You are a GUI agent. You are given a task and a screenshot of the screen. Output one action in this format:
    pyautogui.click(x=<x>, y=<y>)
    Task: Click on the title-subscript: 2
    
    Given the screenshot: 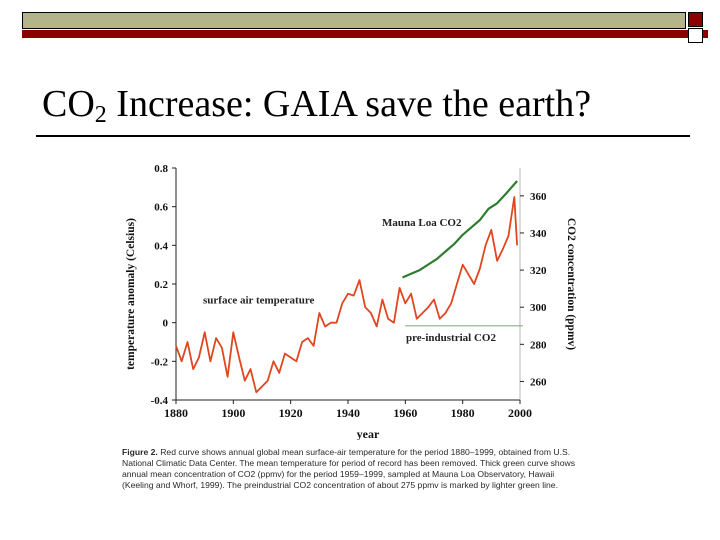 What is the action you would take?
    pyautogui.click(x=100, y=115)
    